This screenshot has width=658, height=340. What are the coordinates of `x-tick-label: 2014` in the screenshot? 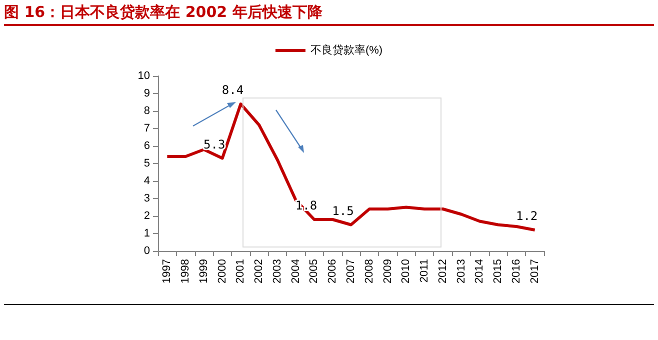 It's located at (480, 271).